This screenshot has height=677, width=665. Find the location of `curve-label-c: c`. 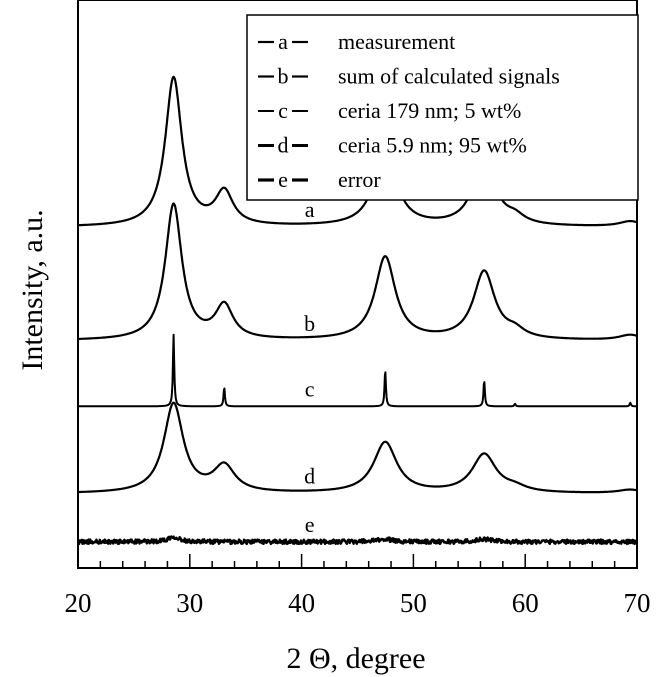

curve-label-c: c is located at coordinates (310, 388).